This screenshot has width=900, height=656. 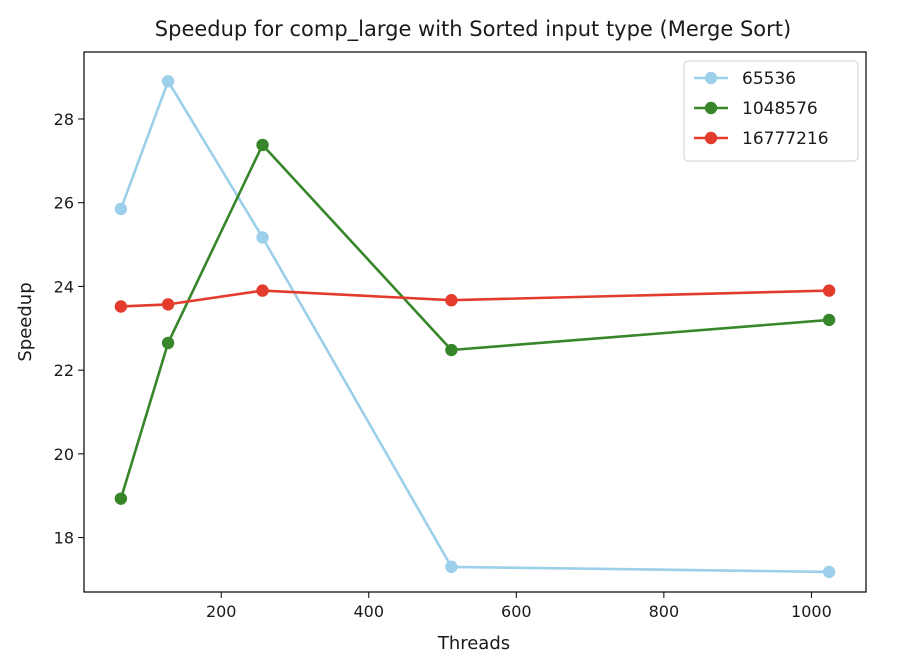 What do you see at coordinates (64, 286) in the screenshot?
I see `y-tick-label: 24` at bounding box center [64, 286].